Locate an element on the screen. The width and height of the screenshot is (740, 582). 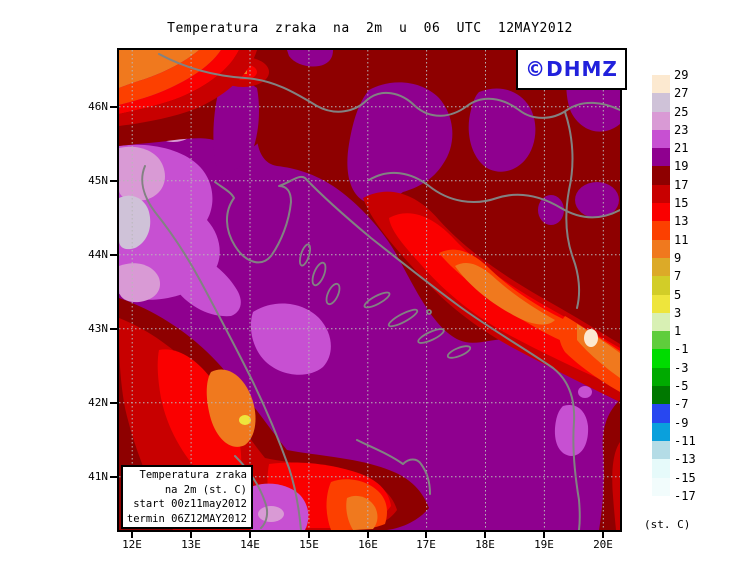
legend-value: 13 is located at coordinates (681, 221).